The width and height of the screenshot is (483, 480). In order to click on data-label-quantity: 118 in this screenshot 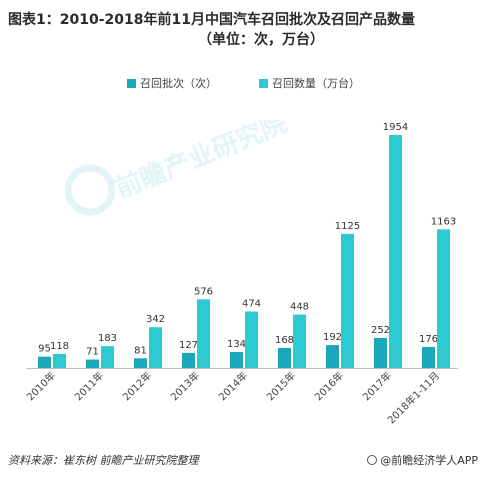, I will do `click(59, 346)`.